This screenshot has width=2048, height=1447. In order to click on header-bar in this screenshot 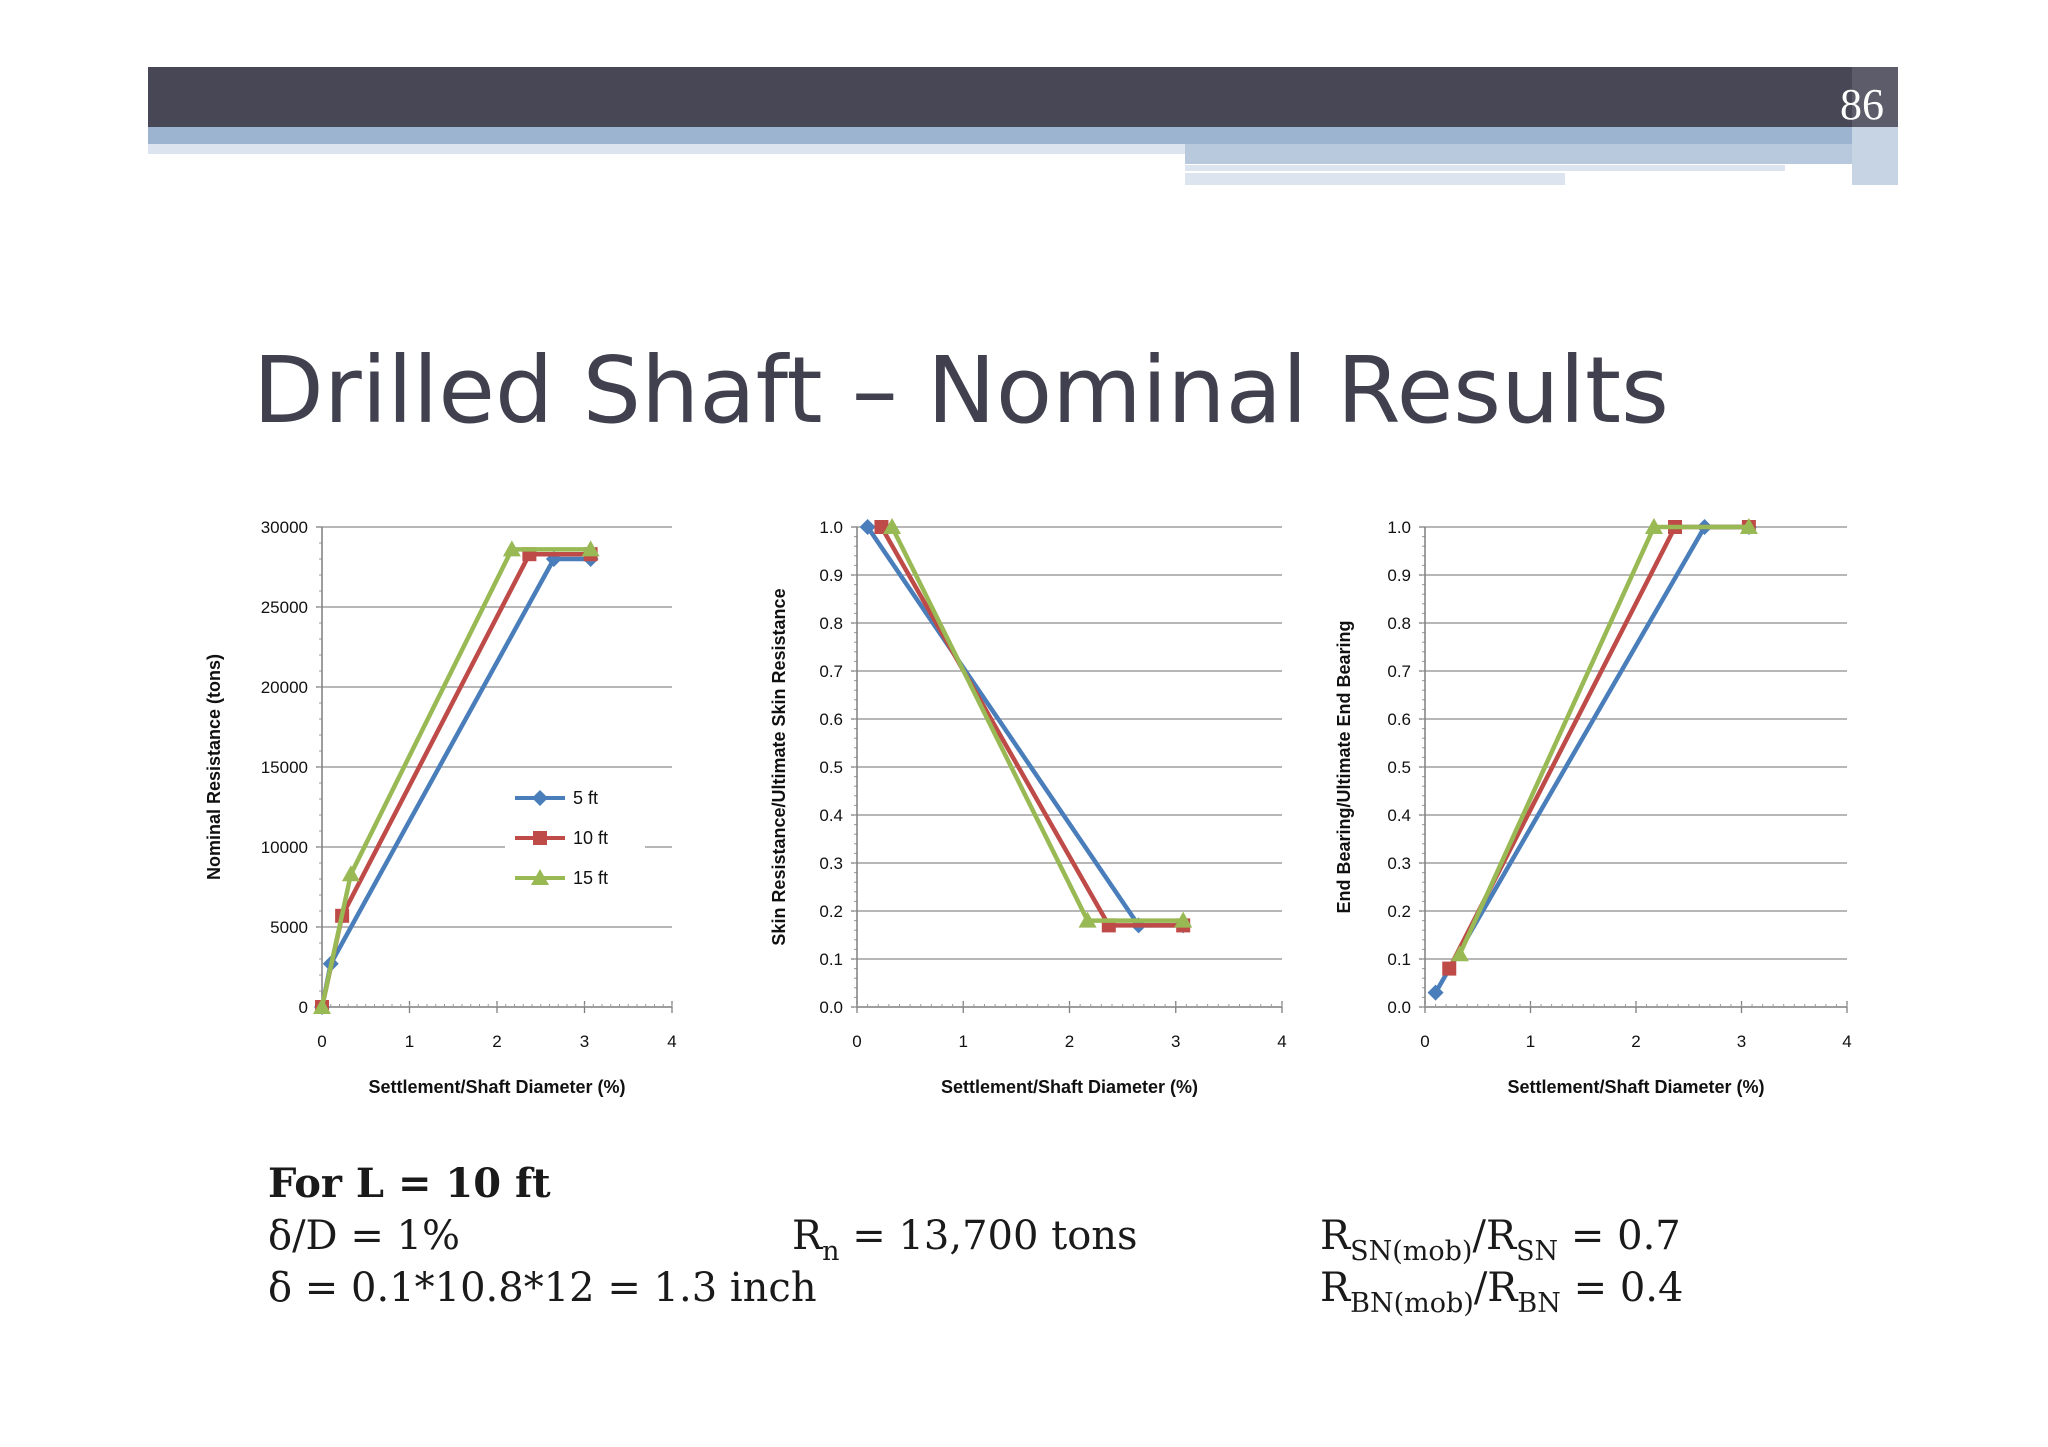, I will do `click(1023, 97)`.